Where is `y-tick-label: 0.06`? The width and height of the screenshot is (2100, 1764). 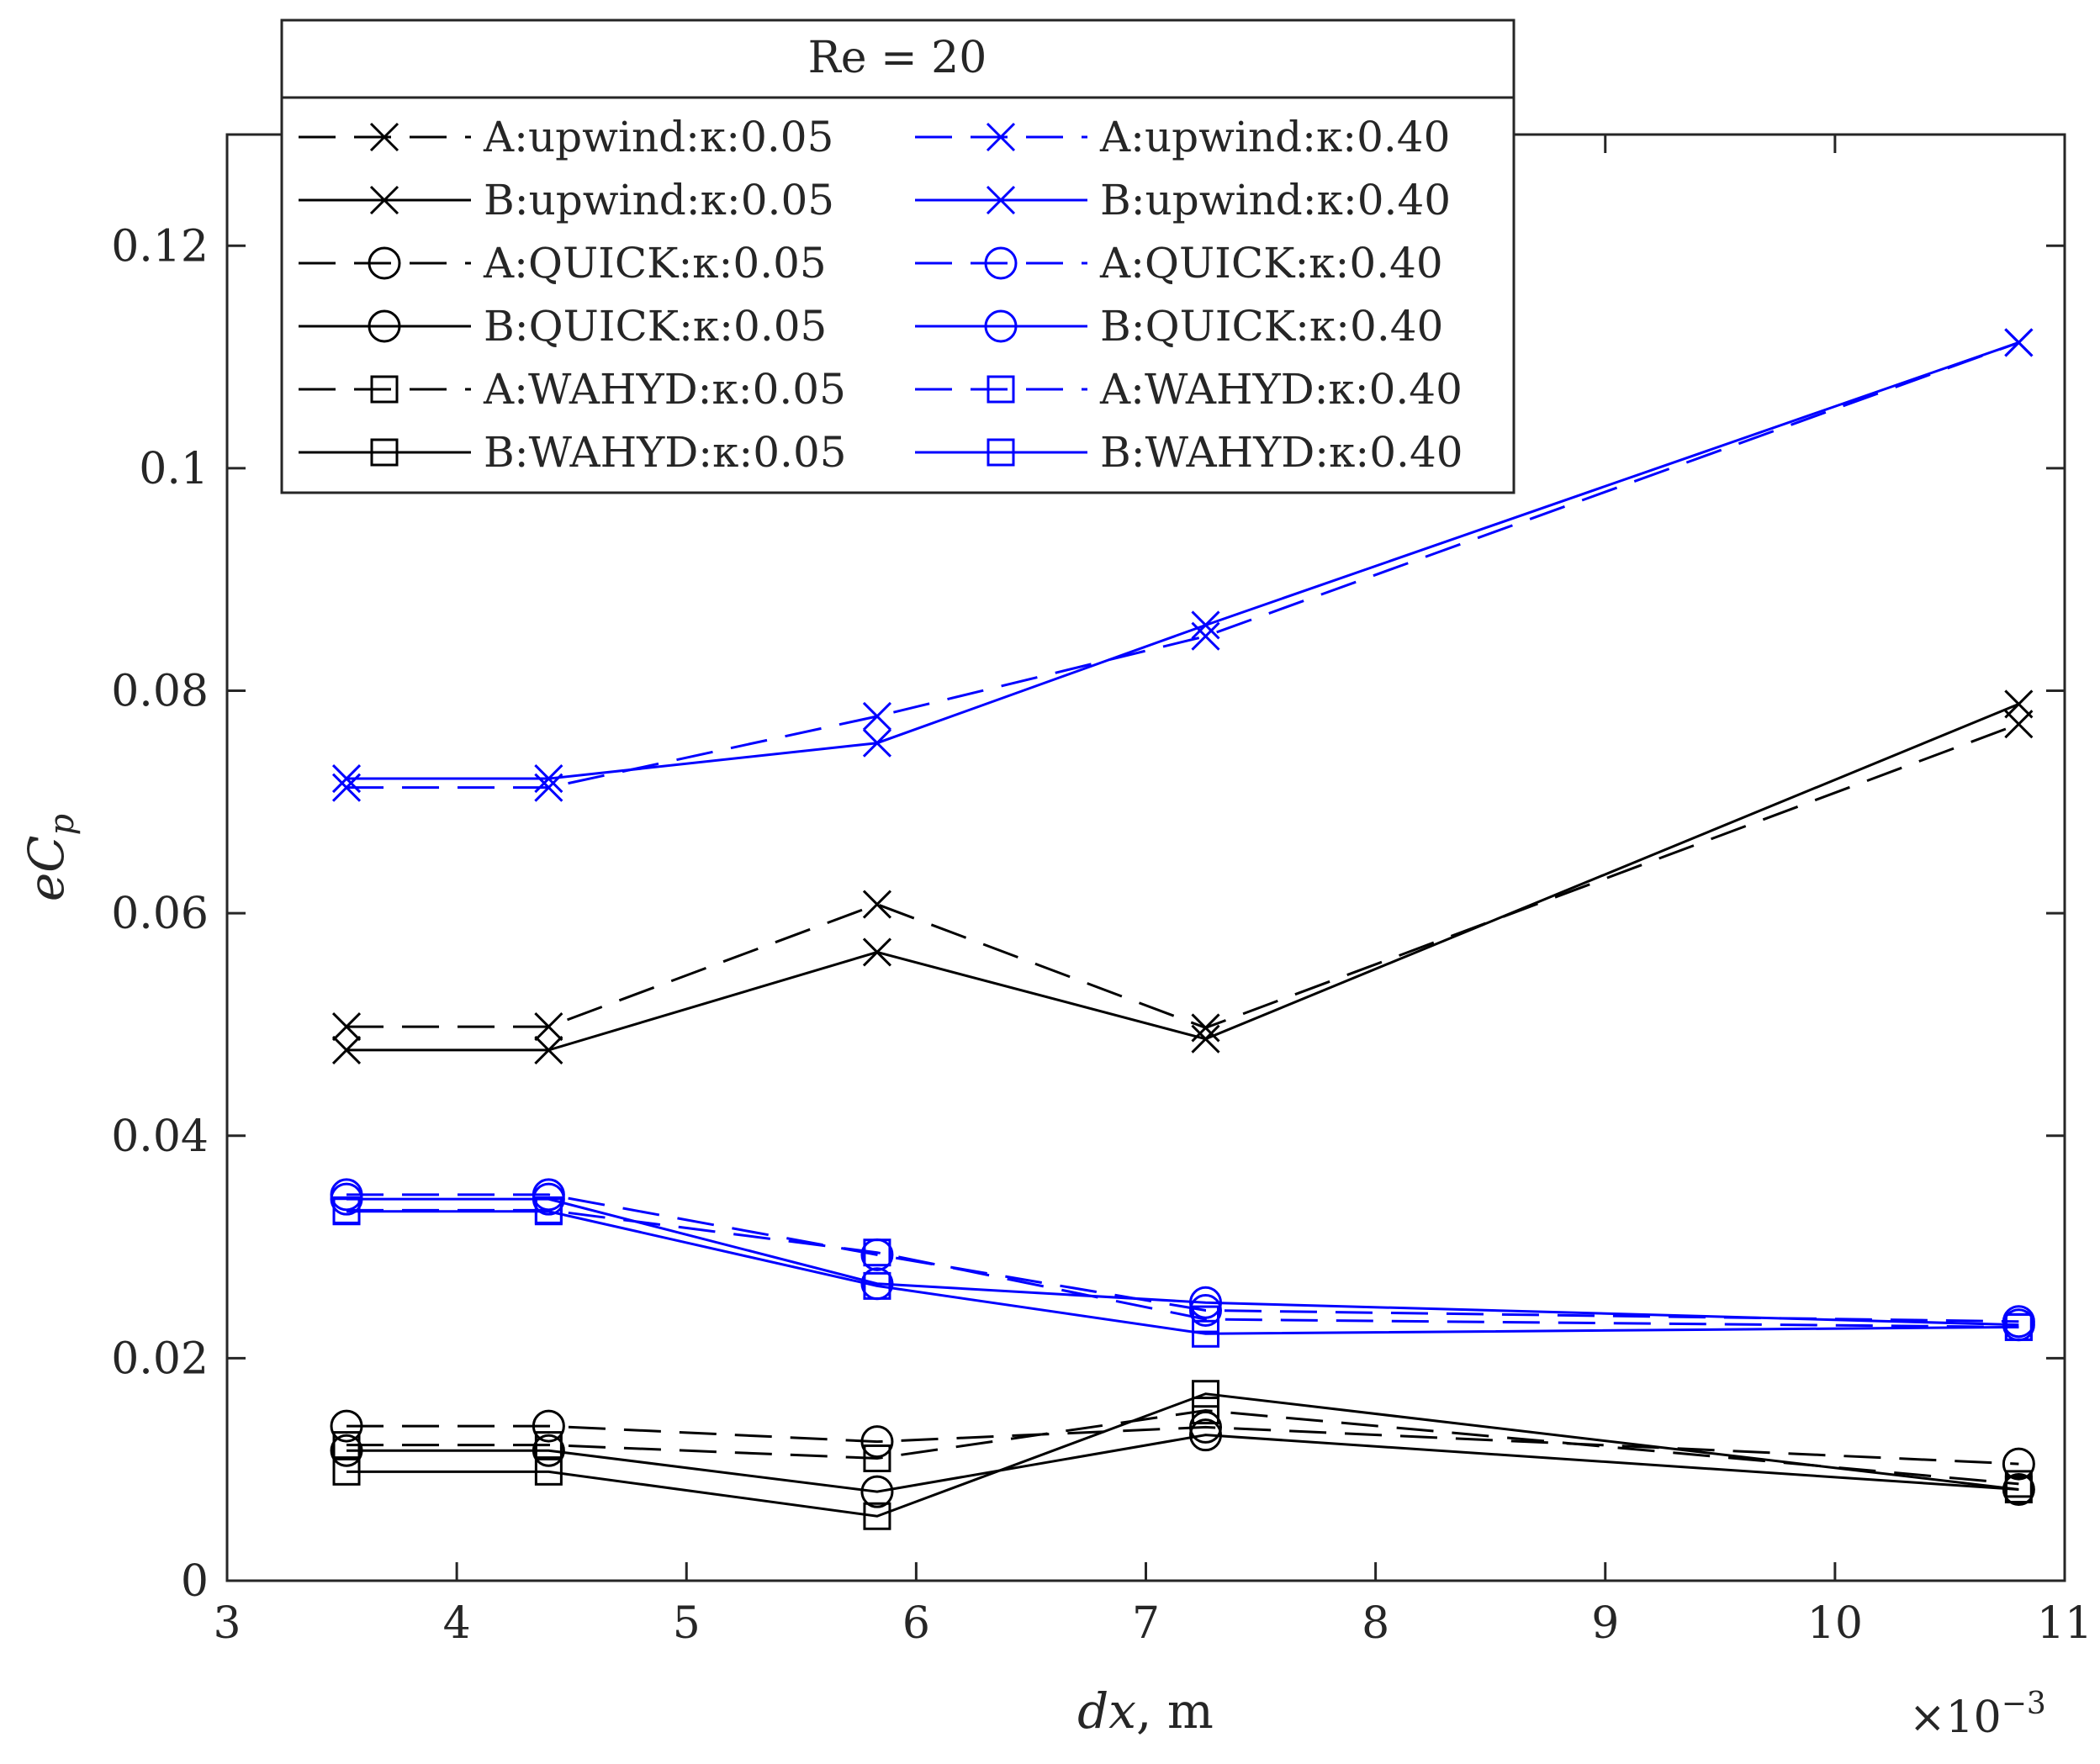
y-tick-label: 0.06 is located at coordinates (160, 914).